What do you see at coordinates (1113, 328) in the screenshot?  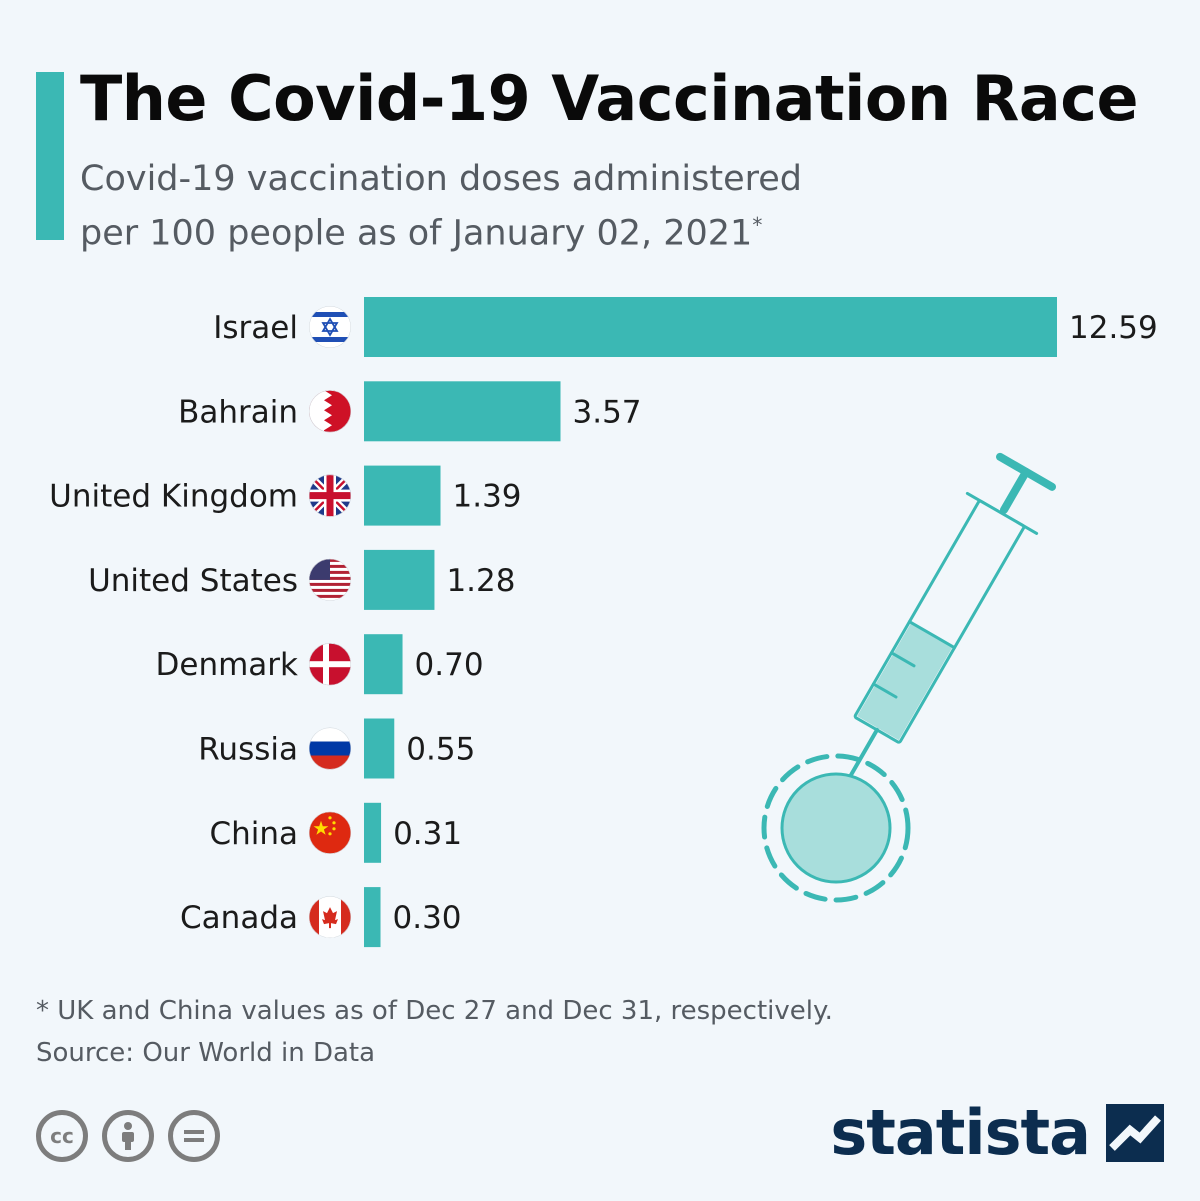 I see `value-label: 12.59` at bounding box center [1113, 328].